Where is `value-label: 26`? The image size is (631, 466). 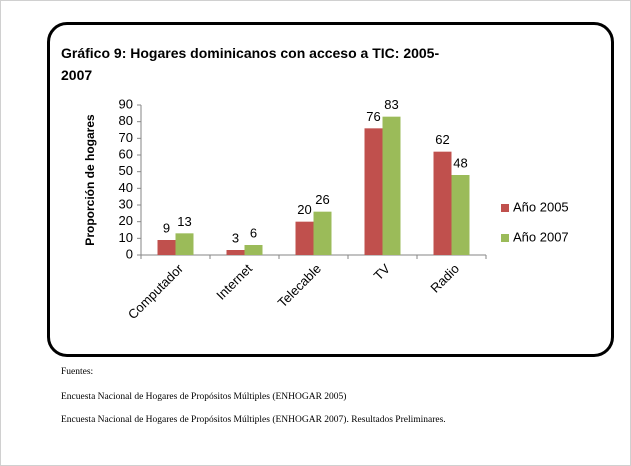
value-label: 26 is located at coordinates (322, 199).